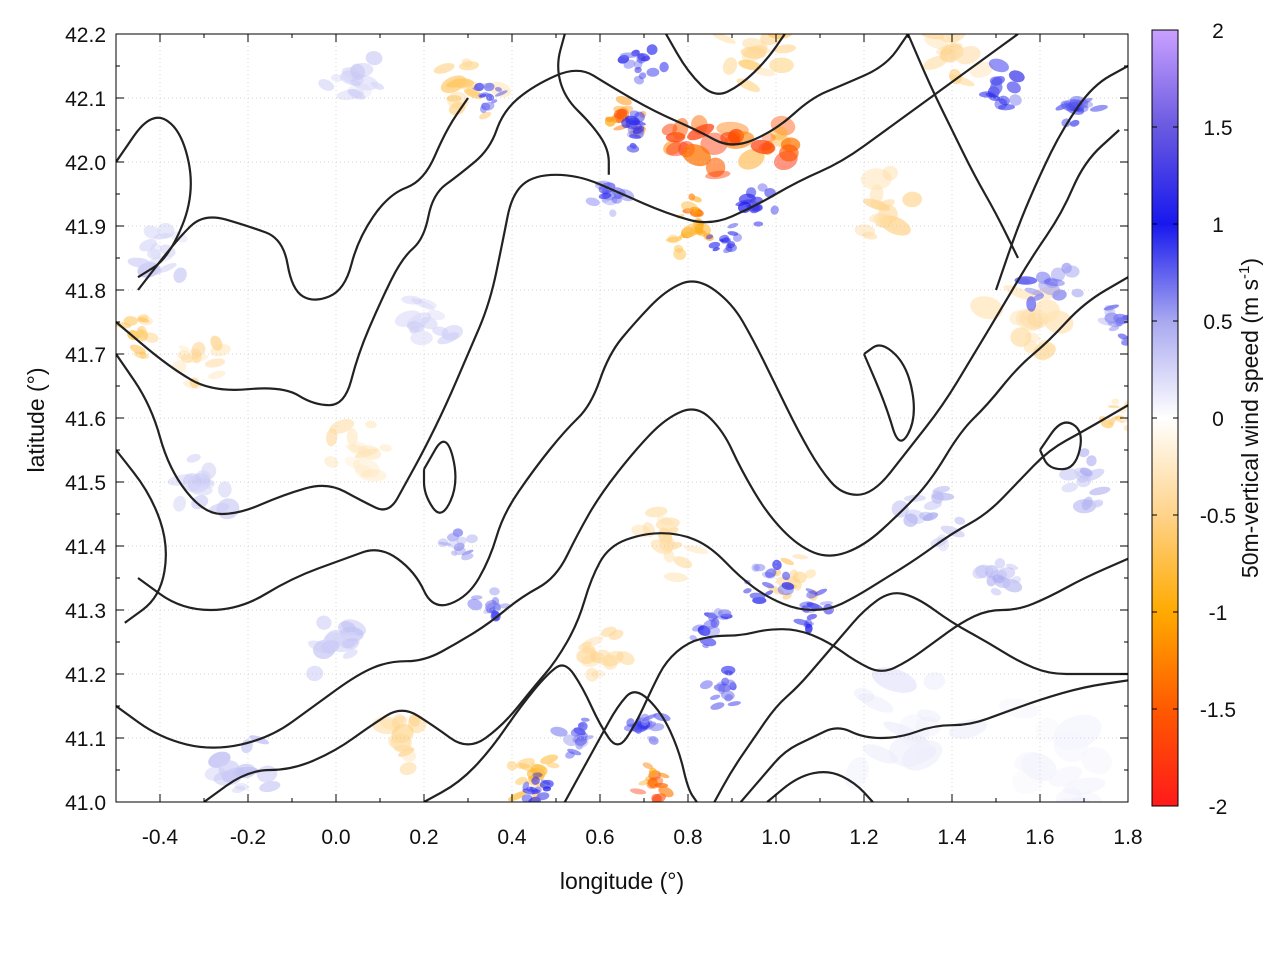  Describe the element at coordinates (248, 837) in the screenshot. I see `x-tick-label: -0.2` at that location.